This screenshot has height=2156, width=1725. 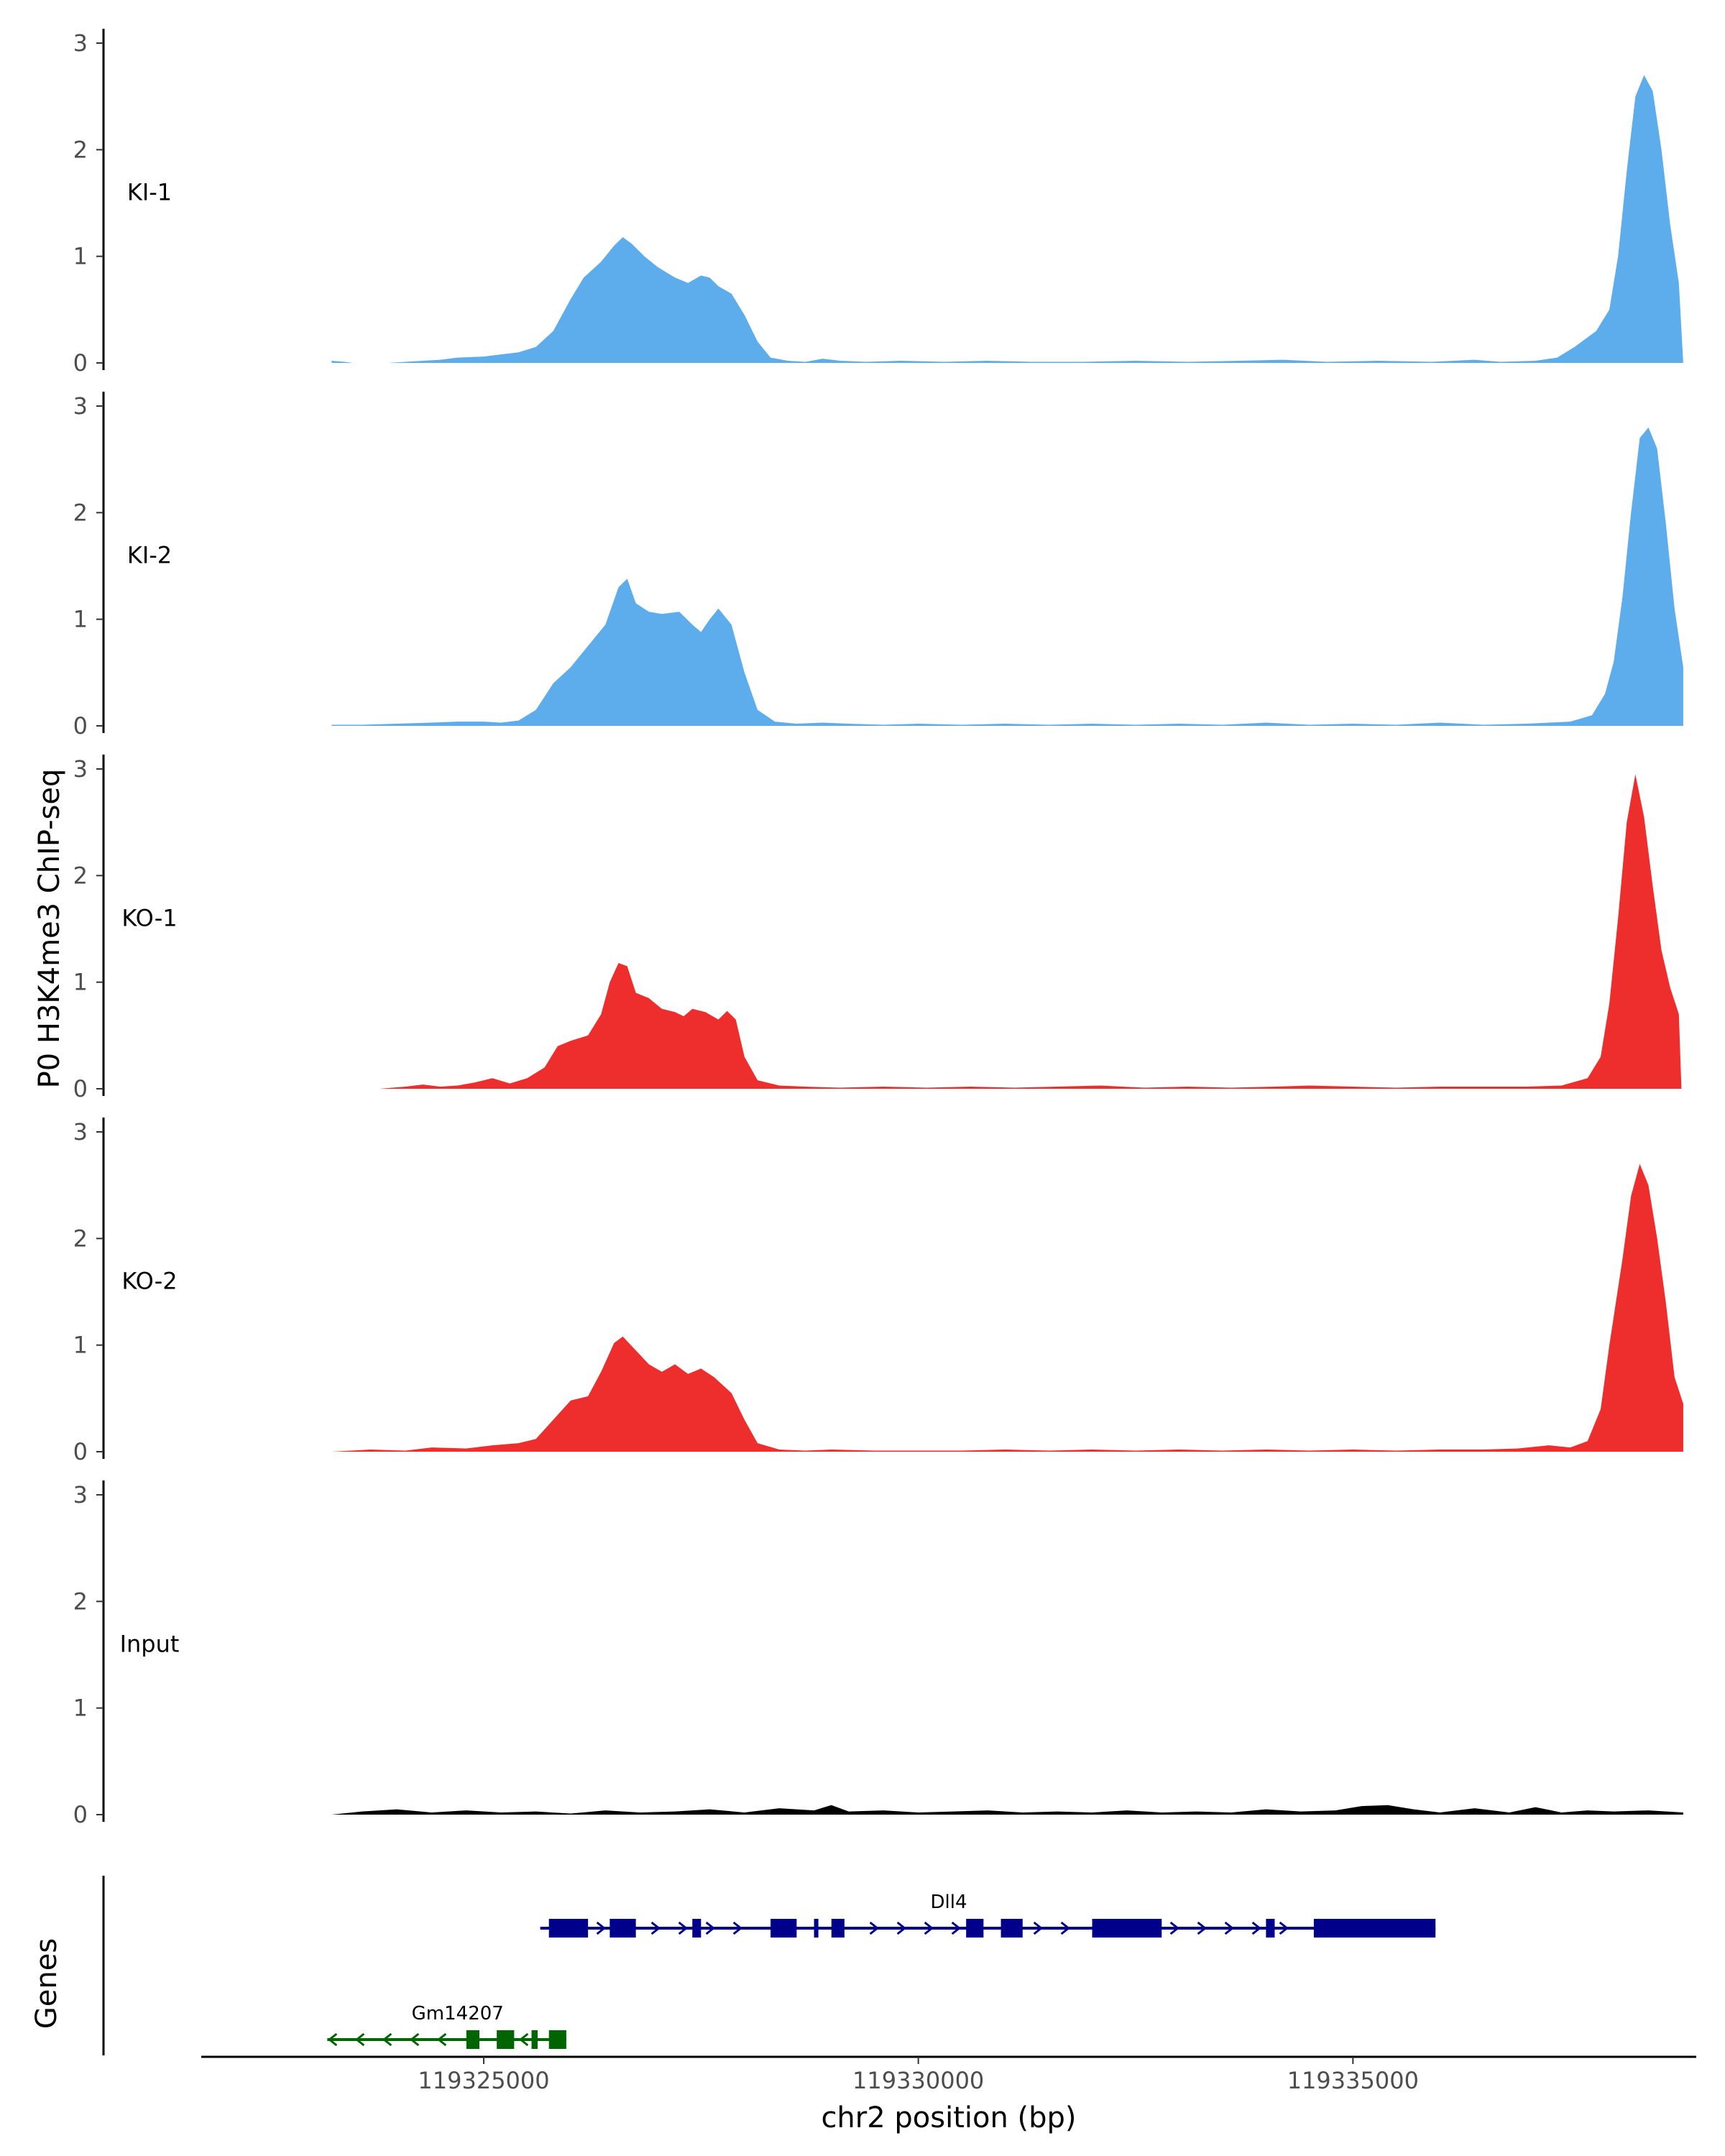 I want to click on track-label: KI-2, so click(x=149, y=555).